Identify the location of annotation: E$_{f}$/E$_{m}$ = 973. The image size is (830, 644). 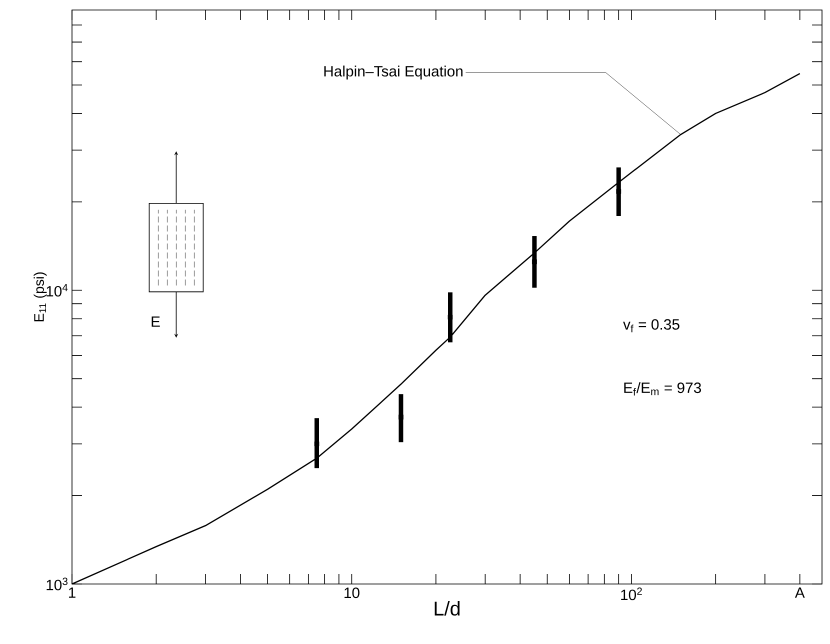
(663, 389).